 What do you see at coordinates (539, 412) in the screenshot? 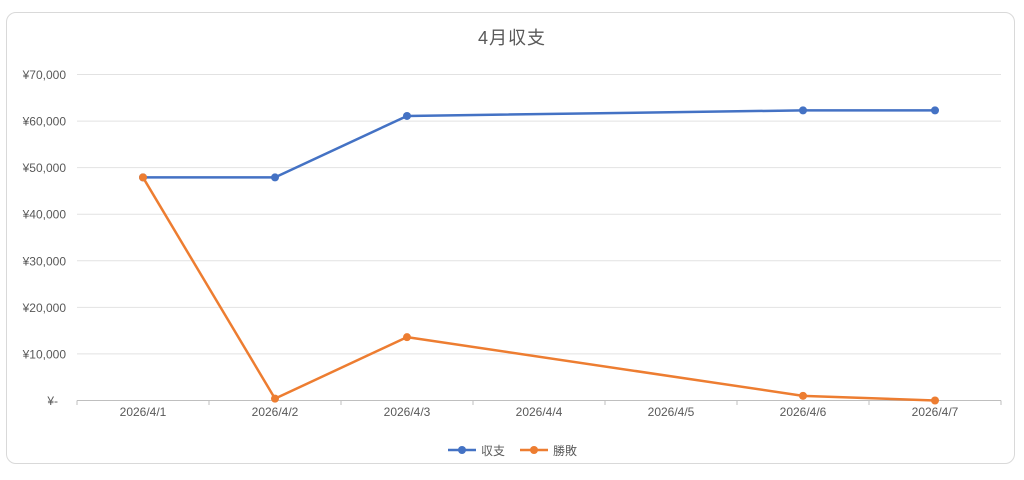
I see `x-axis-label: 2026/4/4` at bounding box center [539, 412].